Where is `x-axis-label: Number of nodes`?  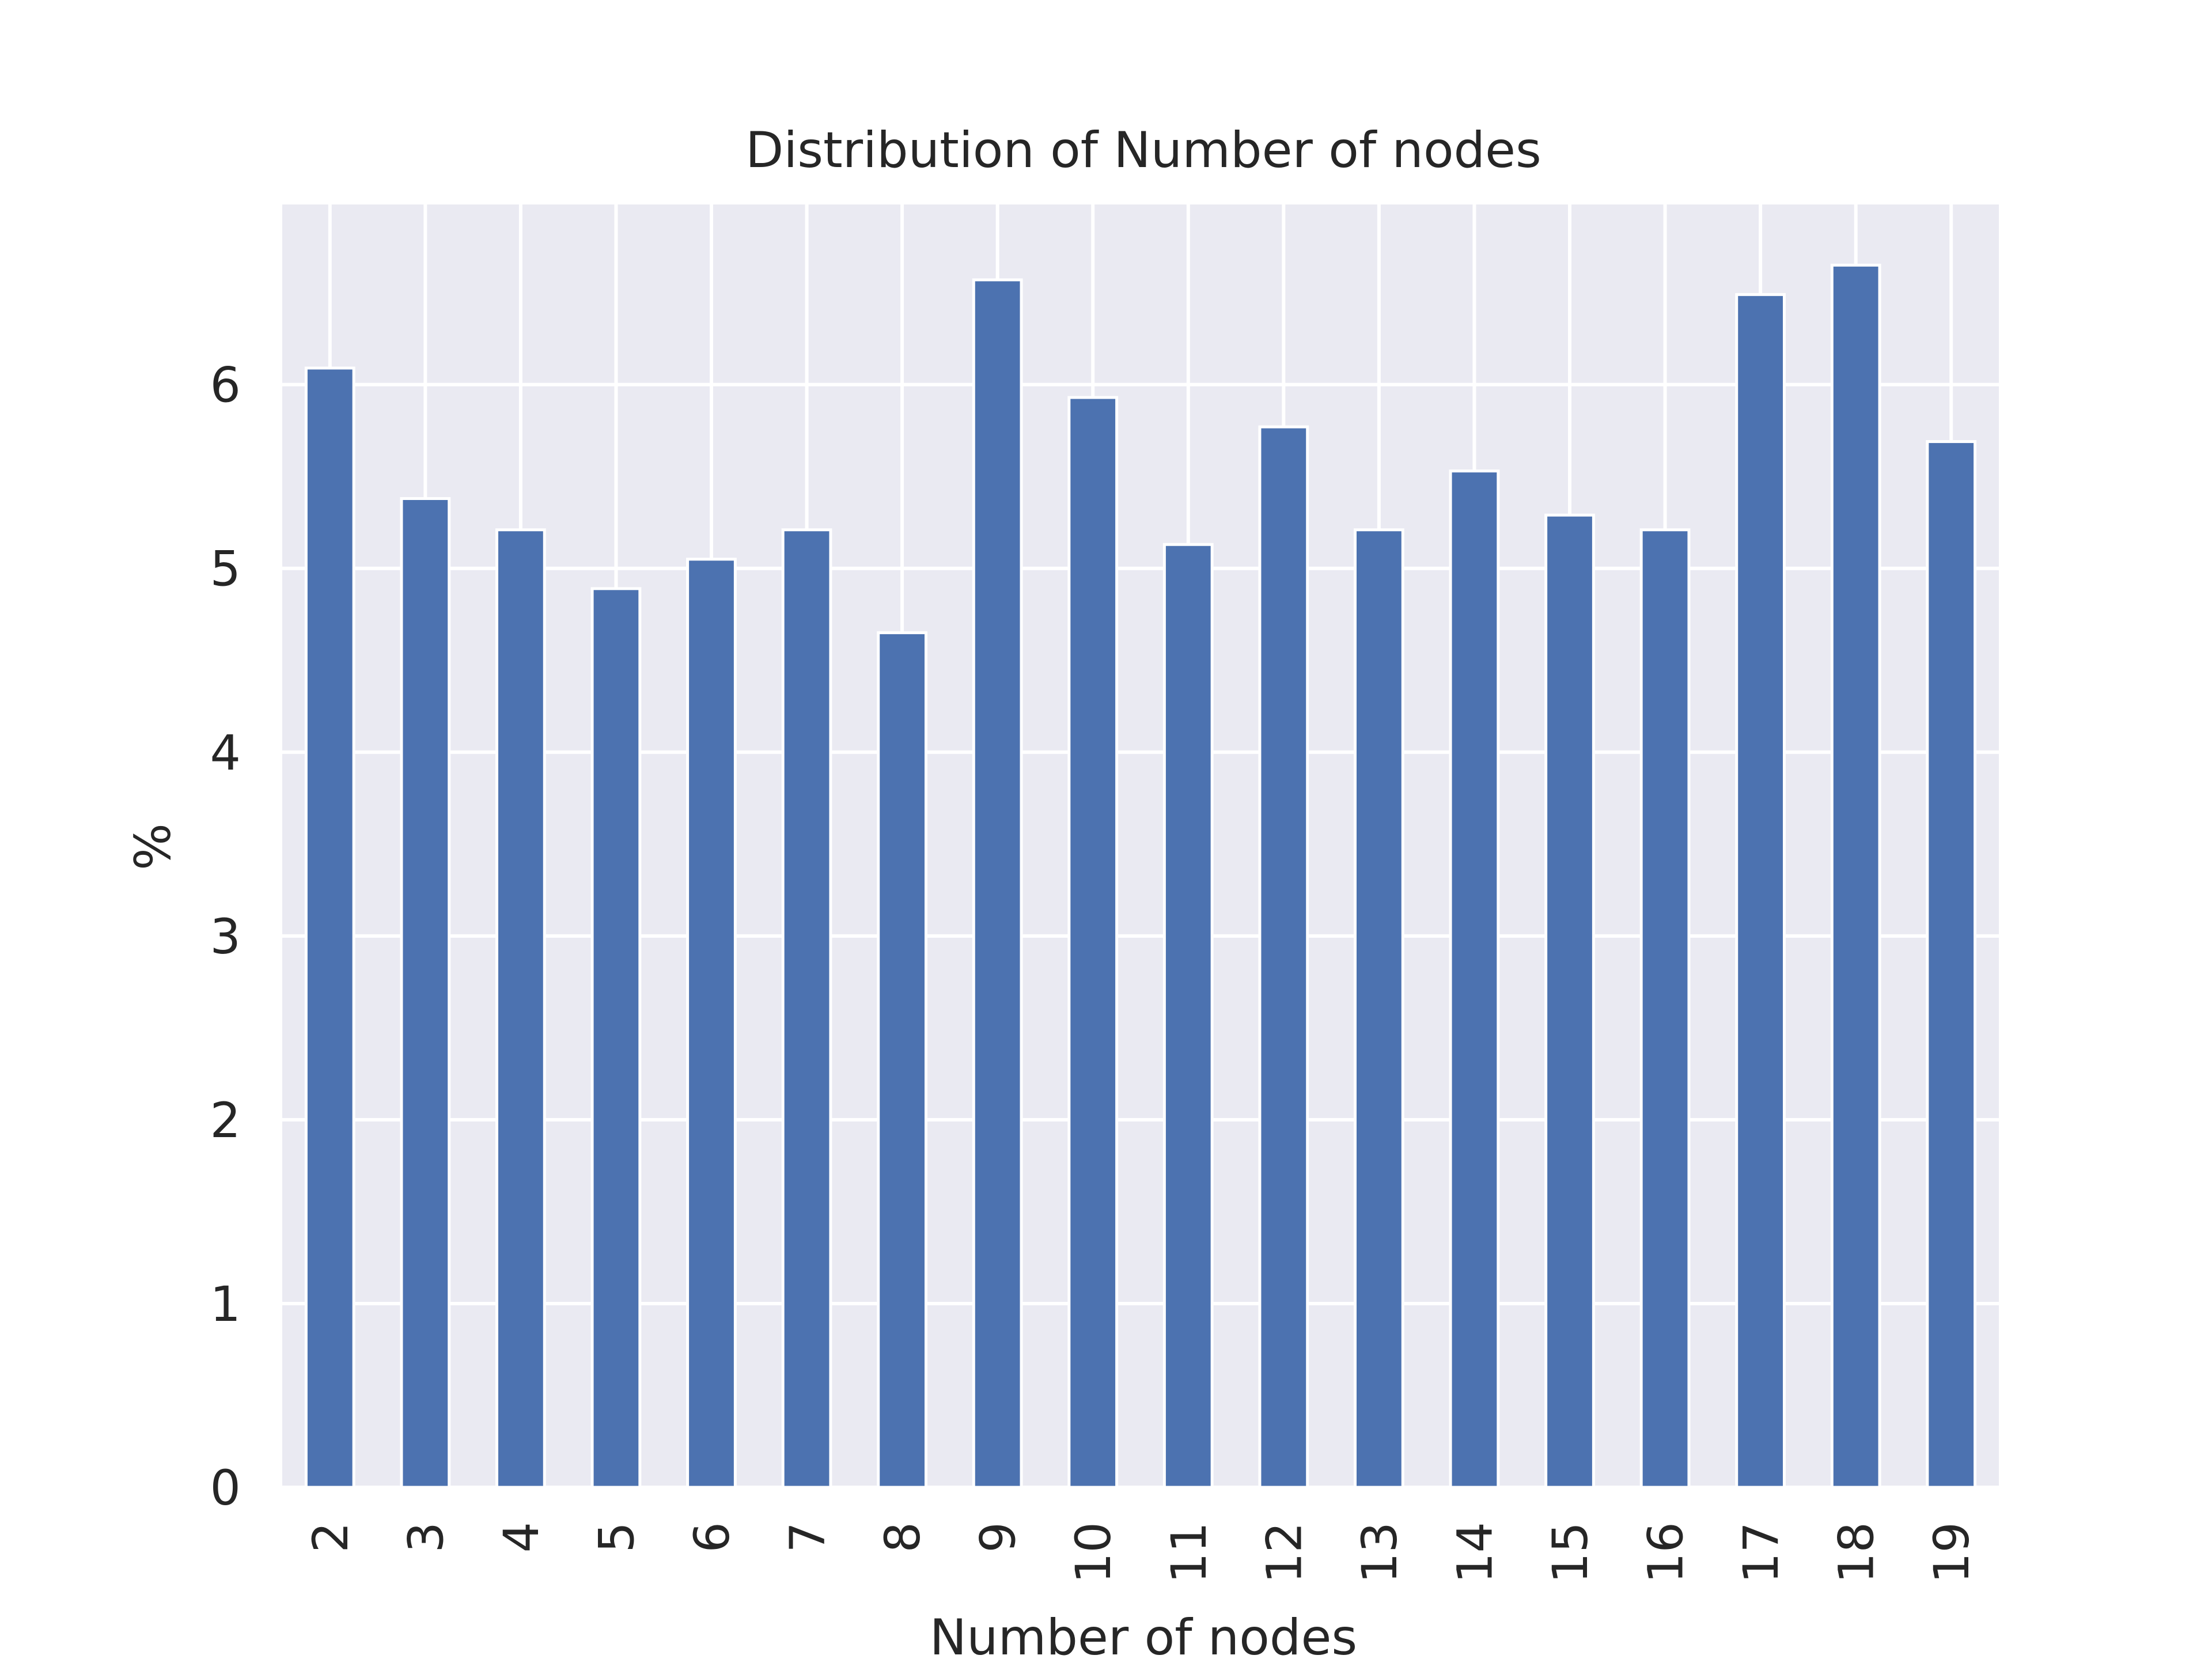
x-axis-label: Number of nodes is located at coordinates (1143, 1634).